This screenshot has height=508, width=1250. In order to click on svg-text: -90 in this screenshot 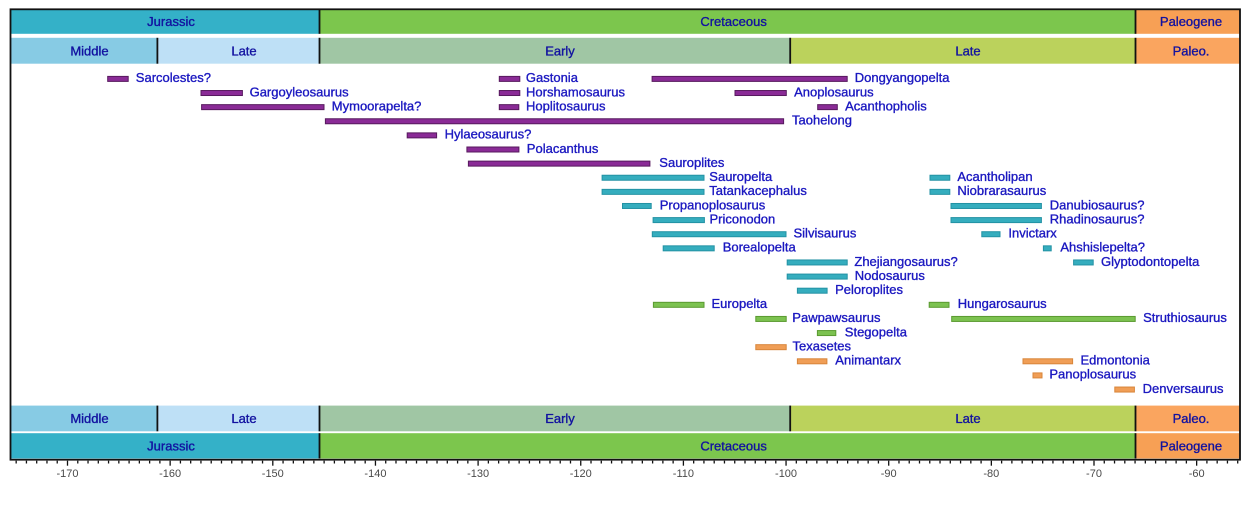, I will do `click(889, 474)`.